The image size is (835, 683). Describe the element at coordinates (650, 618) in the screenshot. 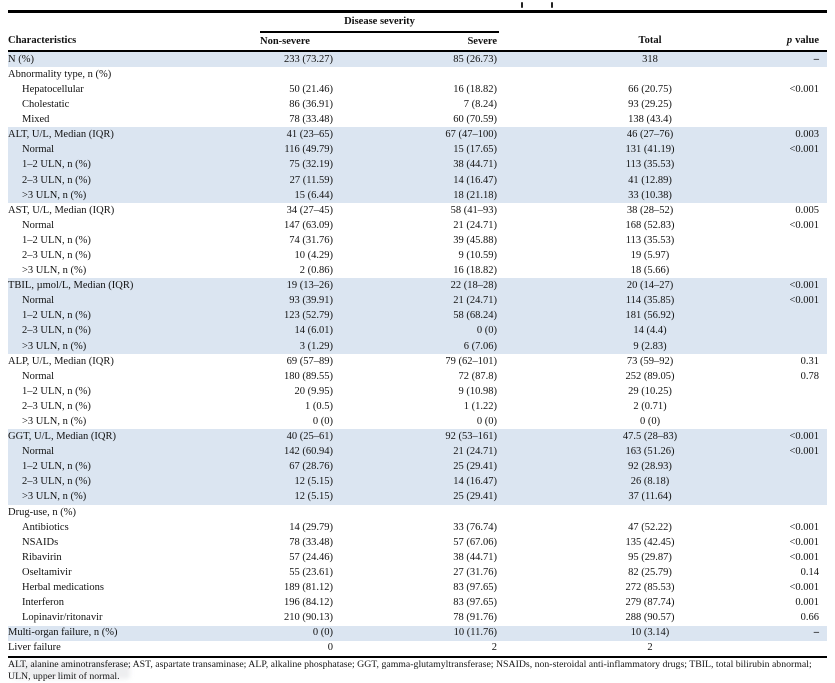

I see `total-value-cell: 288 (90.57)` at that location.